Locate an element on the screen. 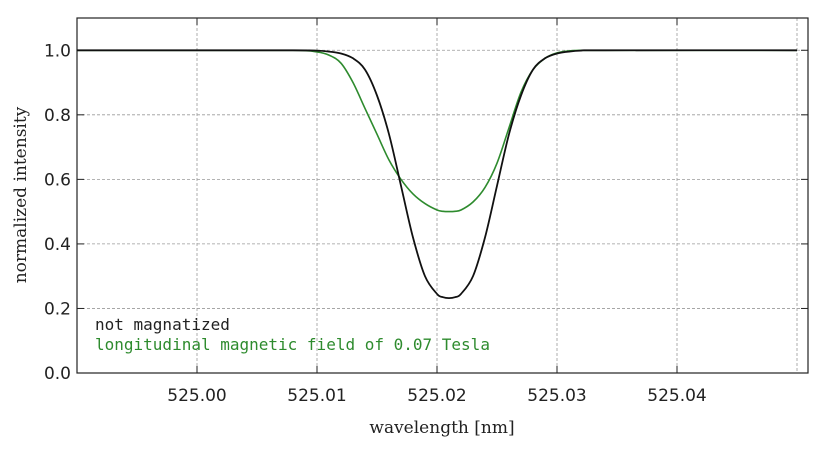  x-tick-label: 525.00 is located at coordinates (196, 396).